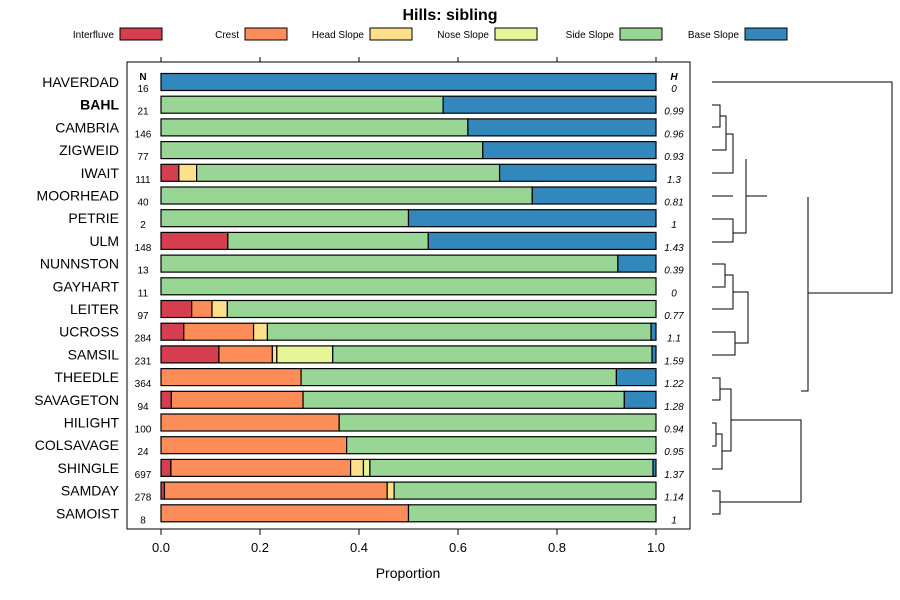 This screenshot has width=900, height=600. What do you see at coordinates (99, 105) in the screenshot?
I see `row-label: BAHL` at bounding box center [99, 105].